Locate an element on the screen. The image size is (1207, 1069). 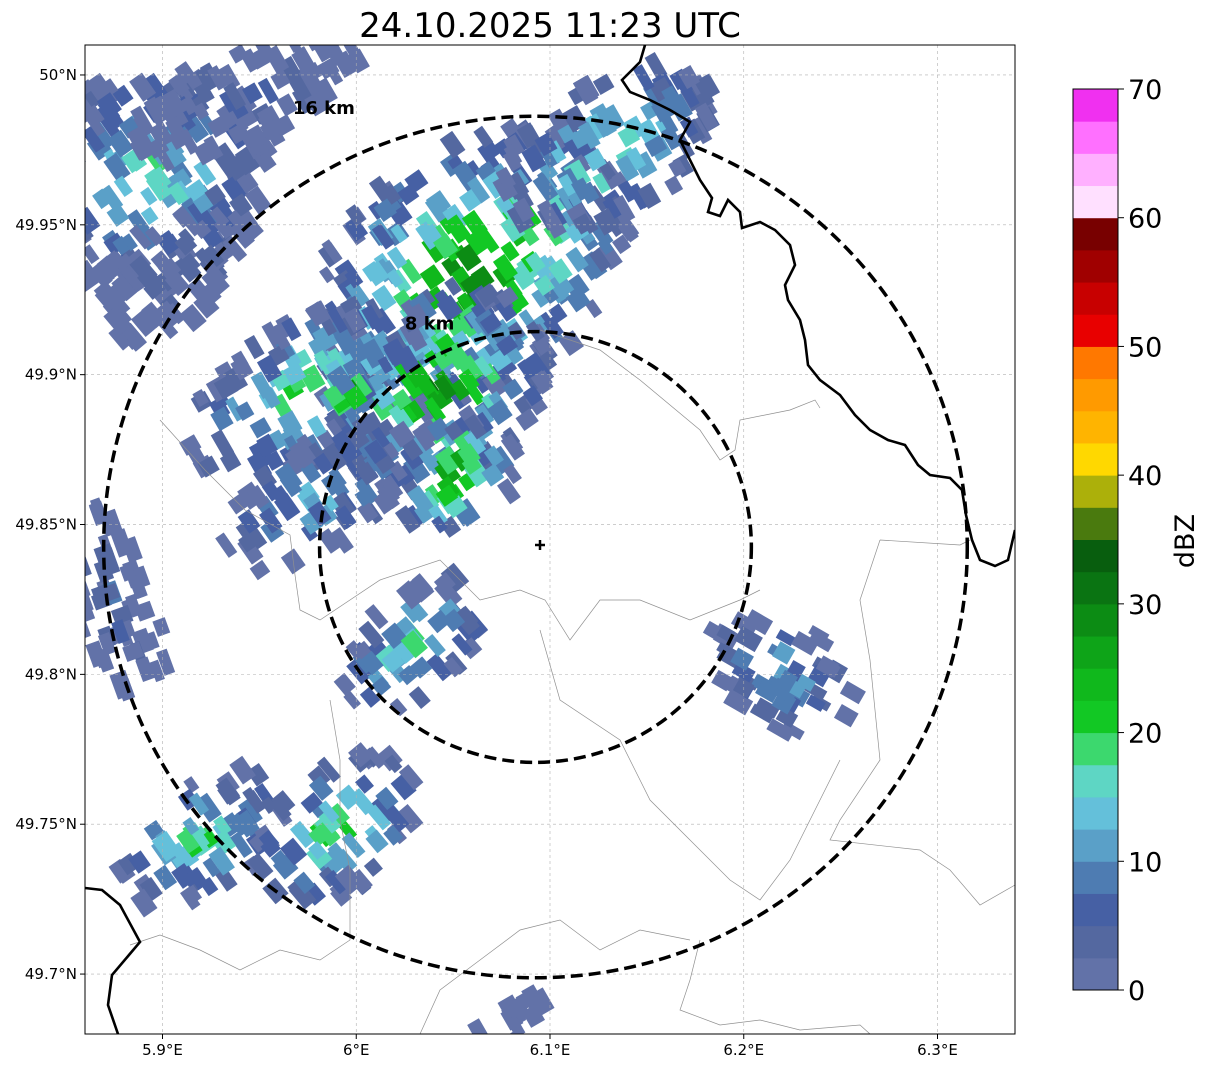
x-tick-label: 5.9°E is located at coordinates (162, 1050).